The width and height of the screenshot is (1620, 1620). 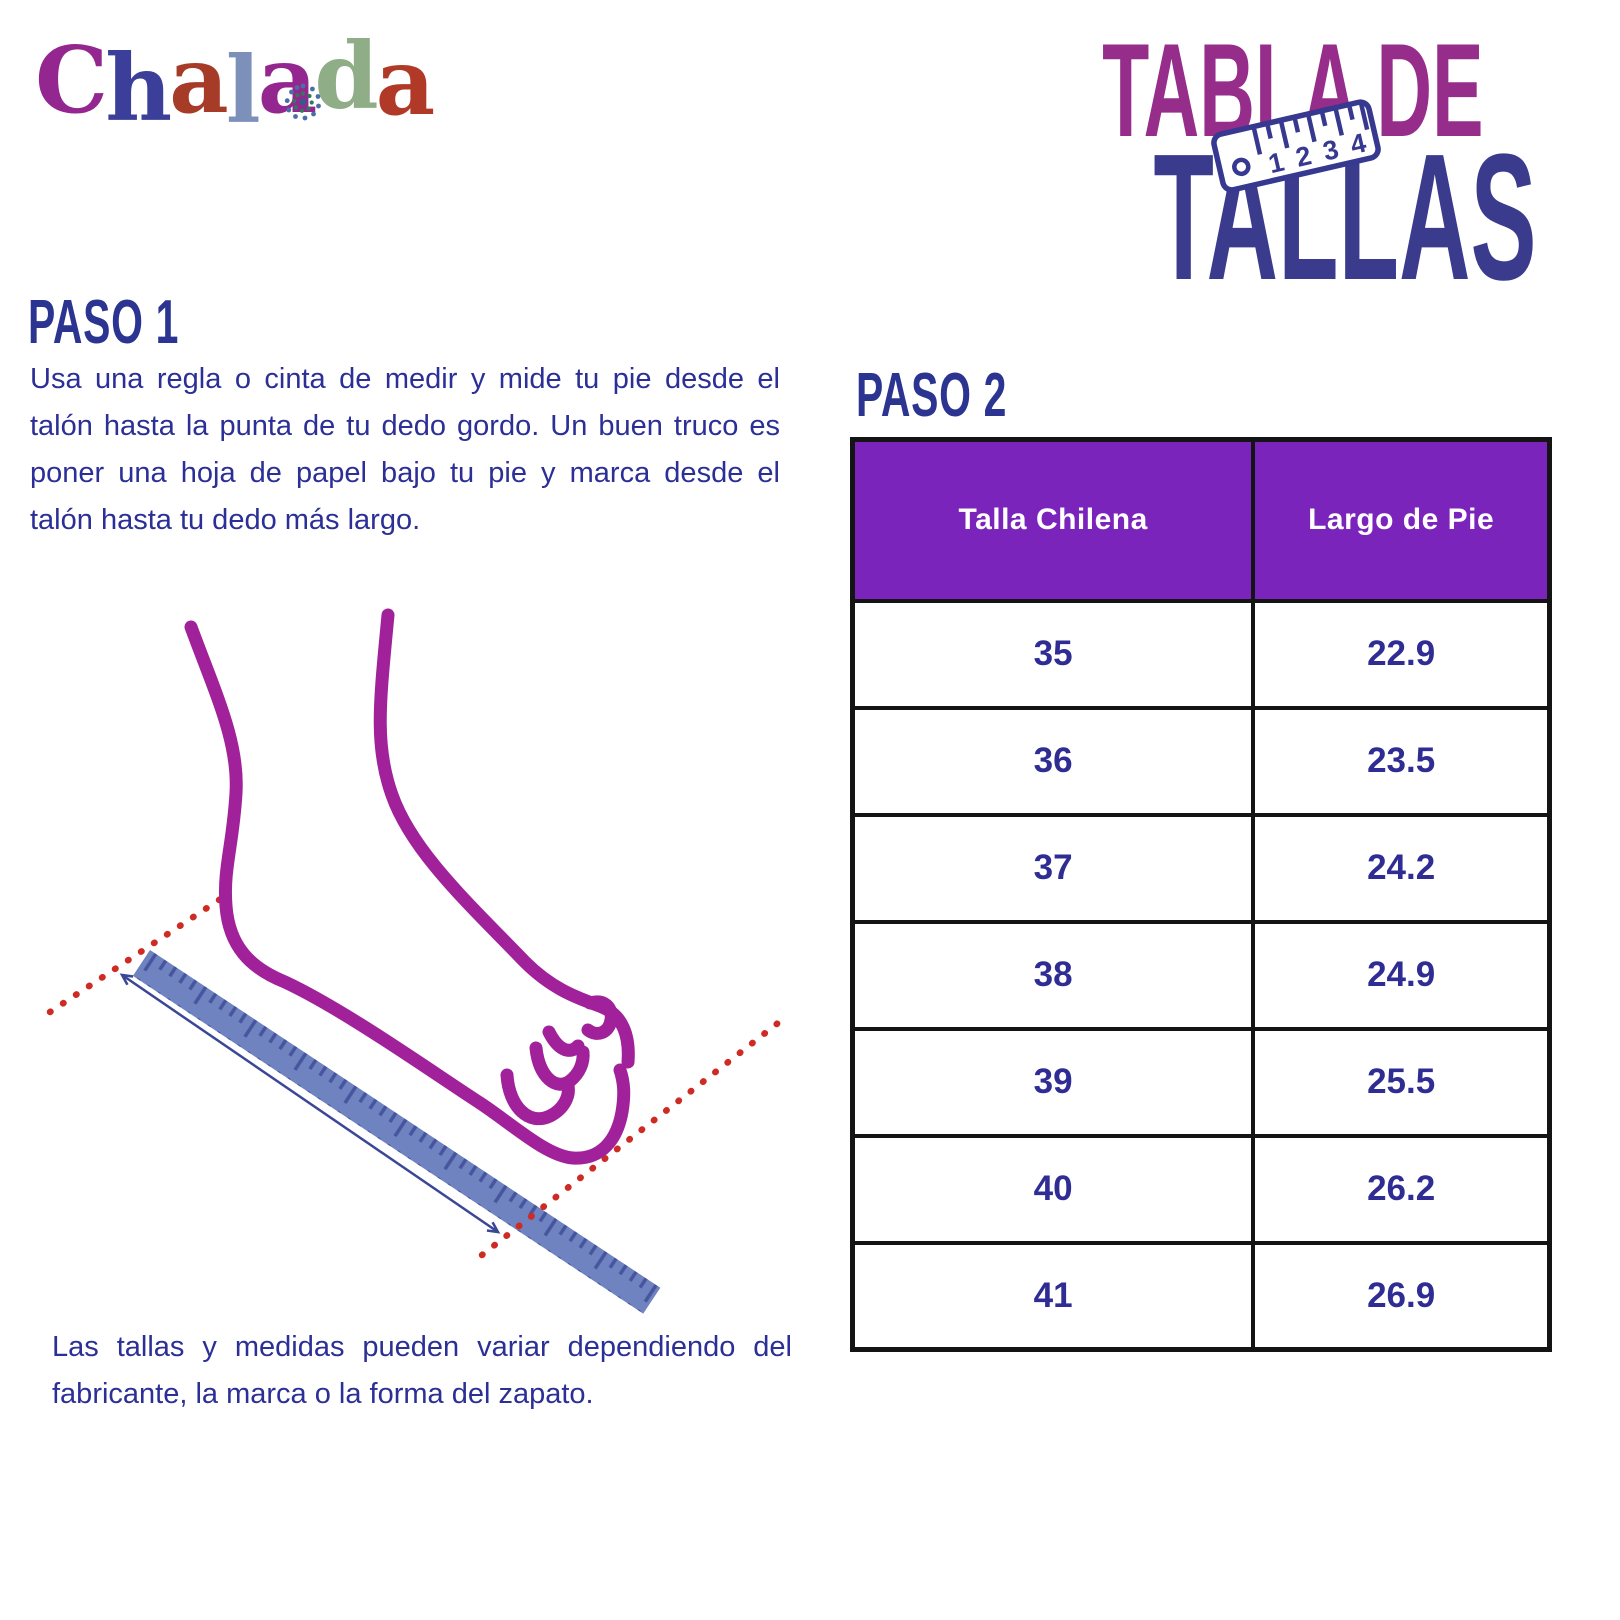 What do you see at coordinates (1401, 761) in the screenshot?
I see `largo-cell: 23.5` at bounding box center [1401, 761].